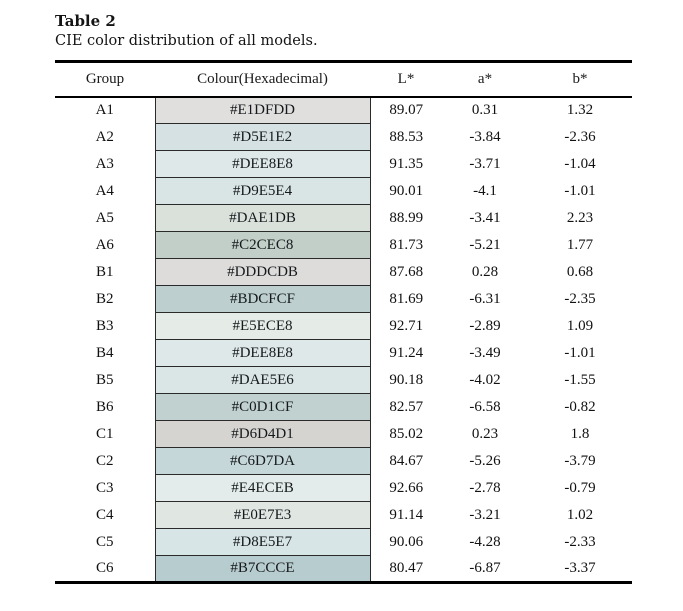 The width and height of the screenshot is (683, 611). I want to click on colour-swatch: #E0E7E3, so click(262, 515).